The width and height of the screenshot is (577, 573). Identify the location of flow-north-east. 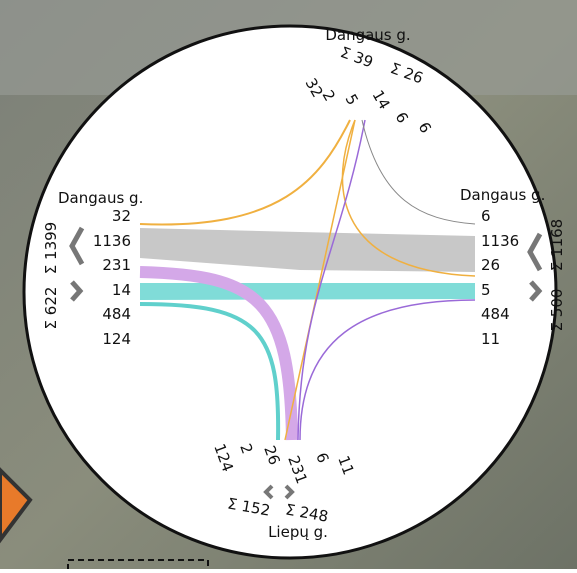
(418, 172).